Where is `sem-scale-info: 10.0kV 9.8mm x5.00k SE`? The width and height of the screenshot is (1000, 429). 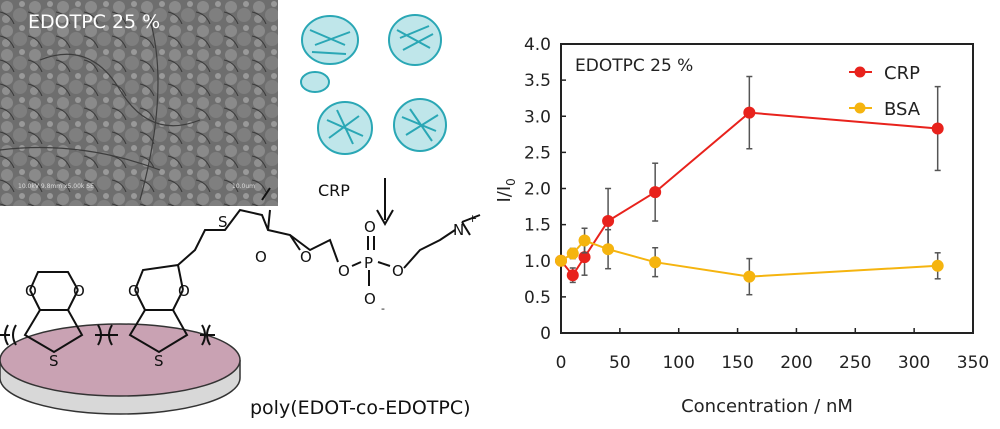 sem-scale-info: 10.0kV 9.8mm x5.00k SE is located at coordinates (56, 186).